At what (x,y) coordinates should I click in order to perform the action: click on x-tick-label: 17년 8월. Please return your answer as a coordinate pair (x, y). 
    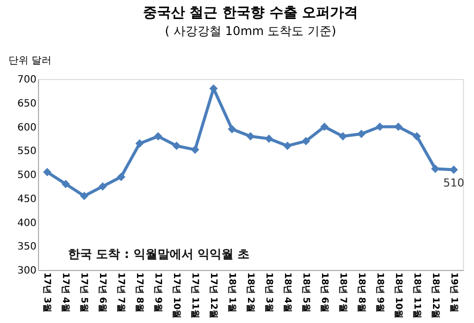
    Looking at the image, I should click on (139, 292).